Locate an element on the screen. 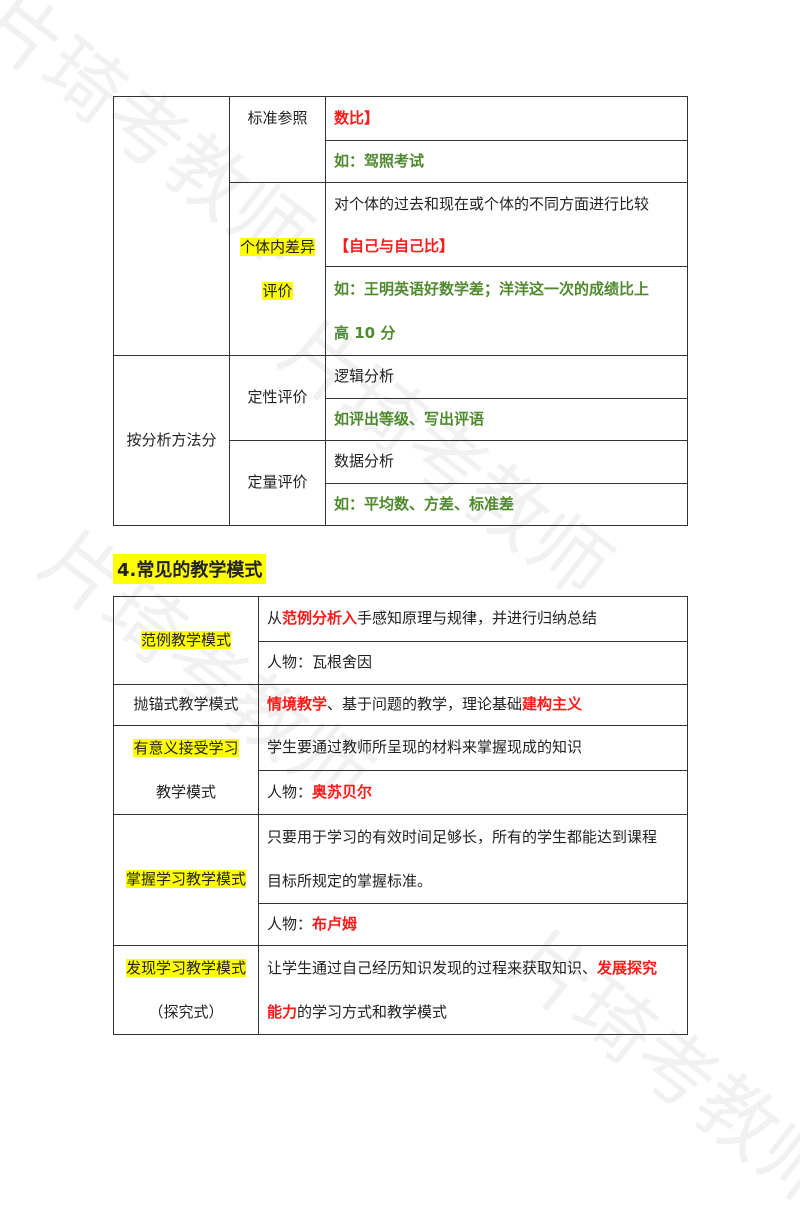  model-example-person: 人物：瓦根舍因 is located at coordinates (473, 663).